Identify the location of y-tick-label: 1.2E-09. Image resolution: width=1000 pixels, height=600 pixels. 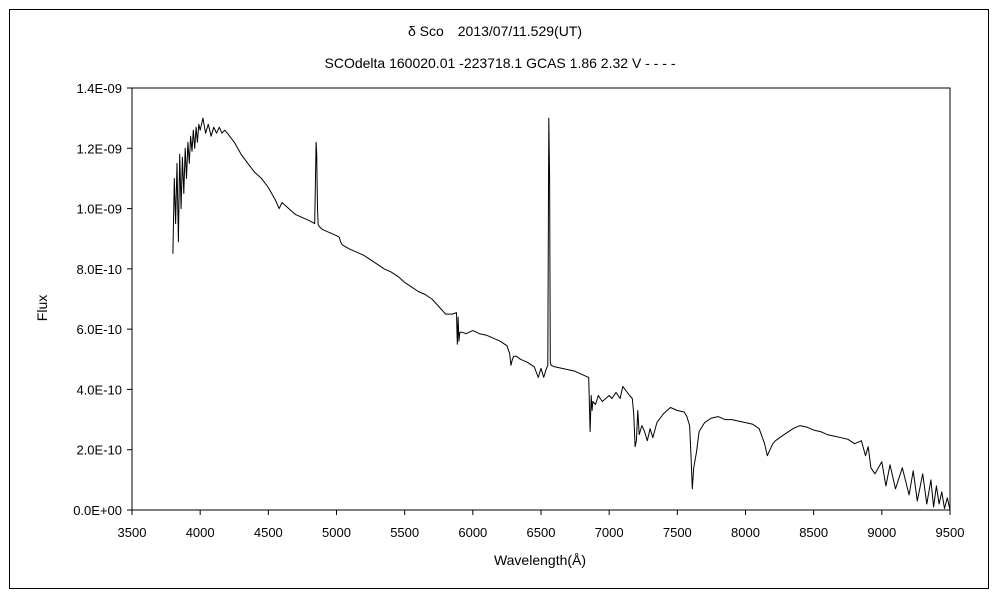
(99, 148).